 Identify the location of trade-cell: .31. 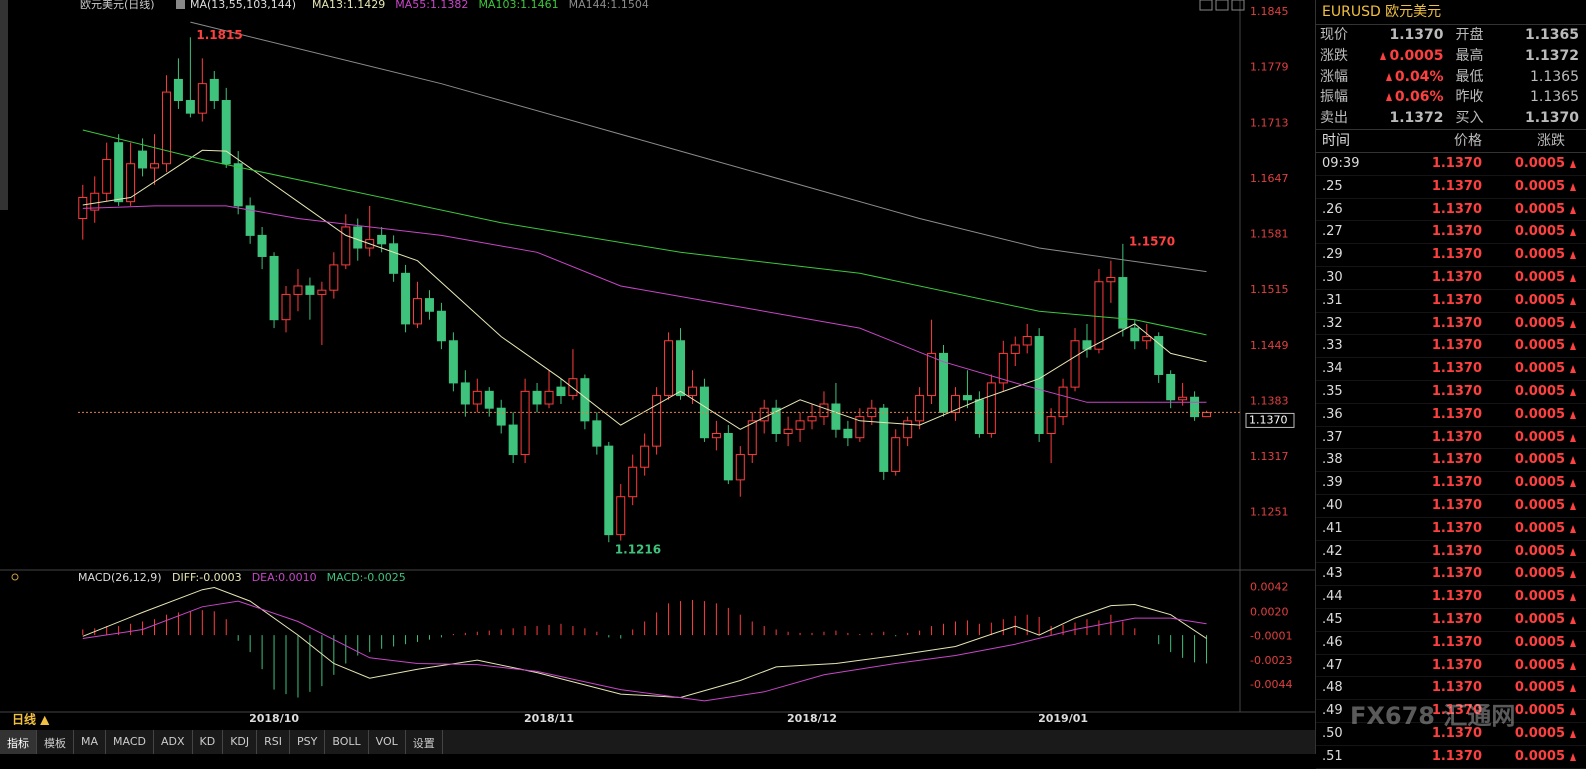
(1354, 301).